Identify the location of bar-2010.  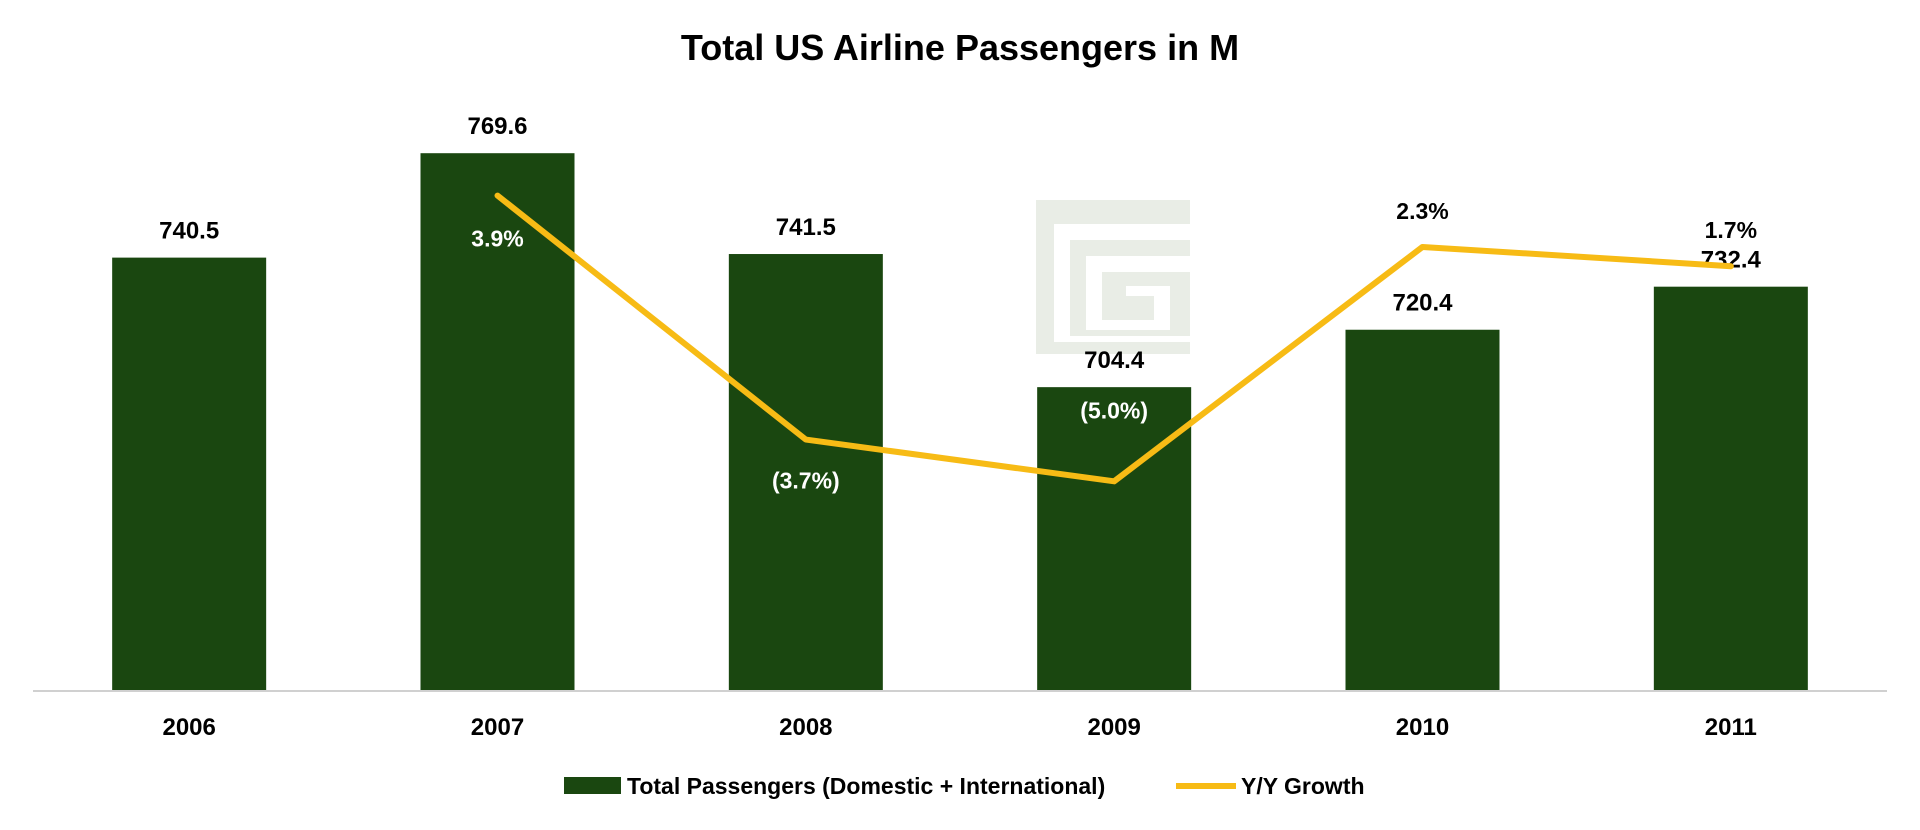
(1422, 509).